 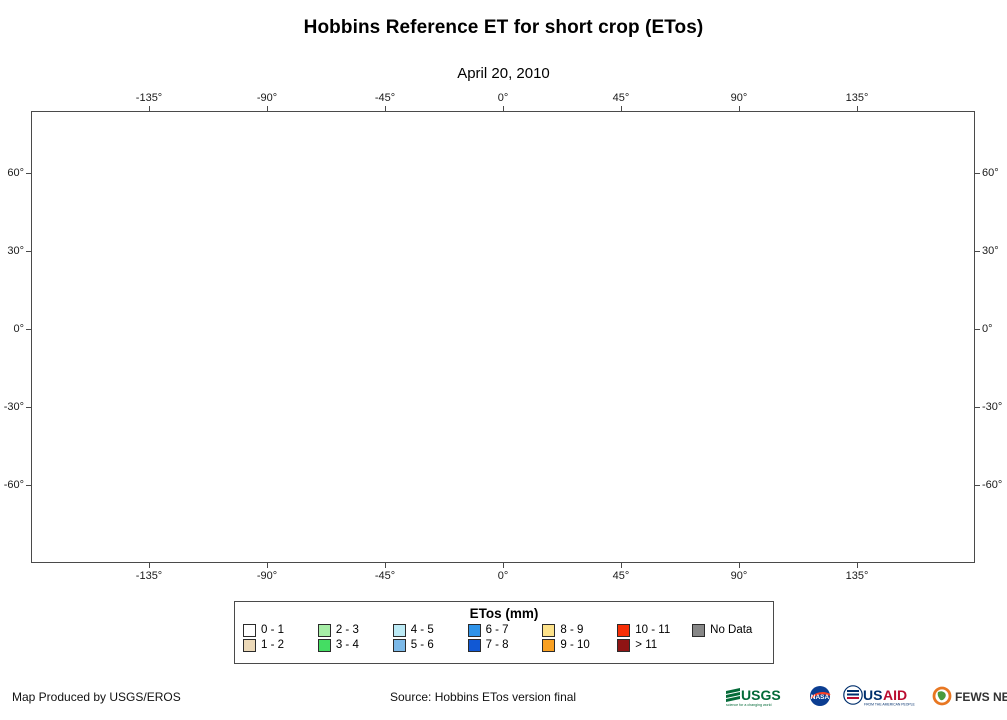 I want to click on svg-text: FROM THE AMERICAN PEOPLE, so click(x=890, y=705).